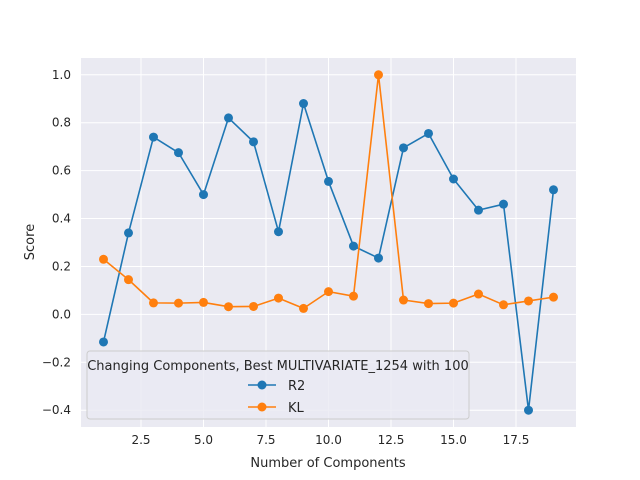 Image resolution: width=640 pixels, height=480 pixels. What do you see at coordinates (262, 407) in the screenshot?
I see `legend-marker-kl` at bounding box center [262, 407].